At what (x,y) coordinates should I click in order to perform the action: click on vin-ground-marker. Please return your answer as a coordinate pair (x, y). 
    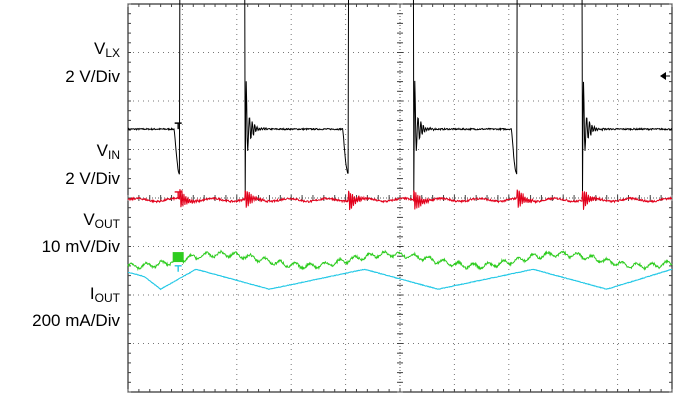
    Looking at the image, I should click on (178, 194).